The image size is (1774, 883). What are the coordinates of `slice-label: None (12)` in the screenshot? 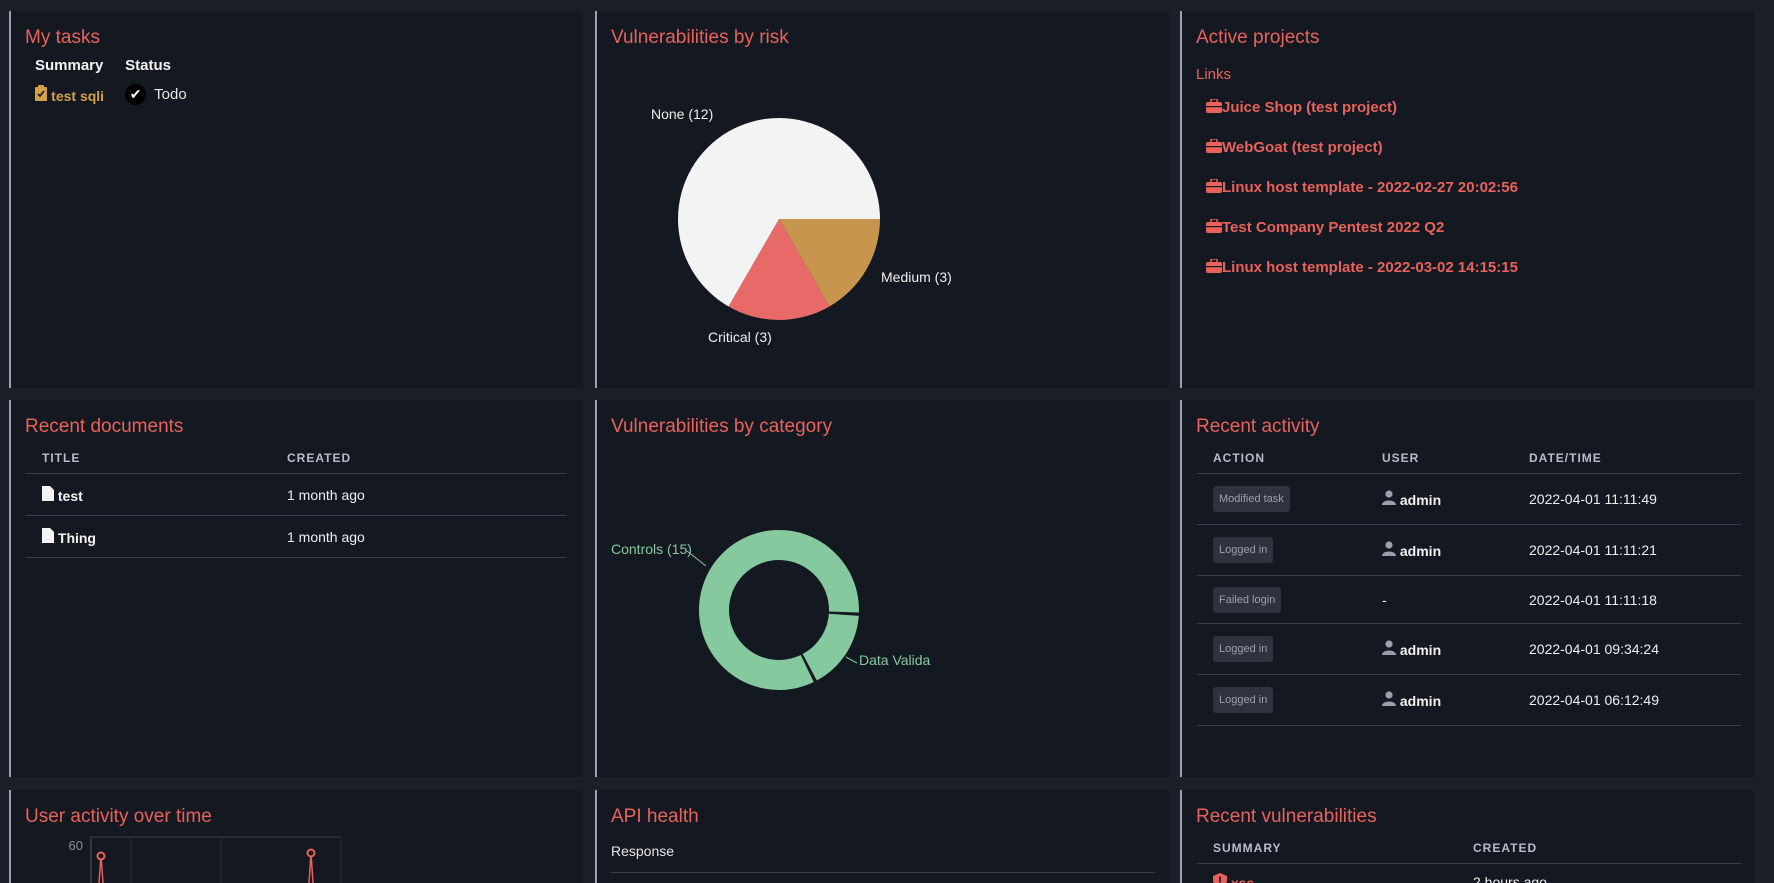 It's located at (682, 114).